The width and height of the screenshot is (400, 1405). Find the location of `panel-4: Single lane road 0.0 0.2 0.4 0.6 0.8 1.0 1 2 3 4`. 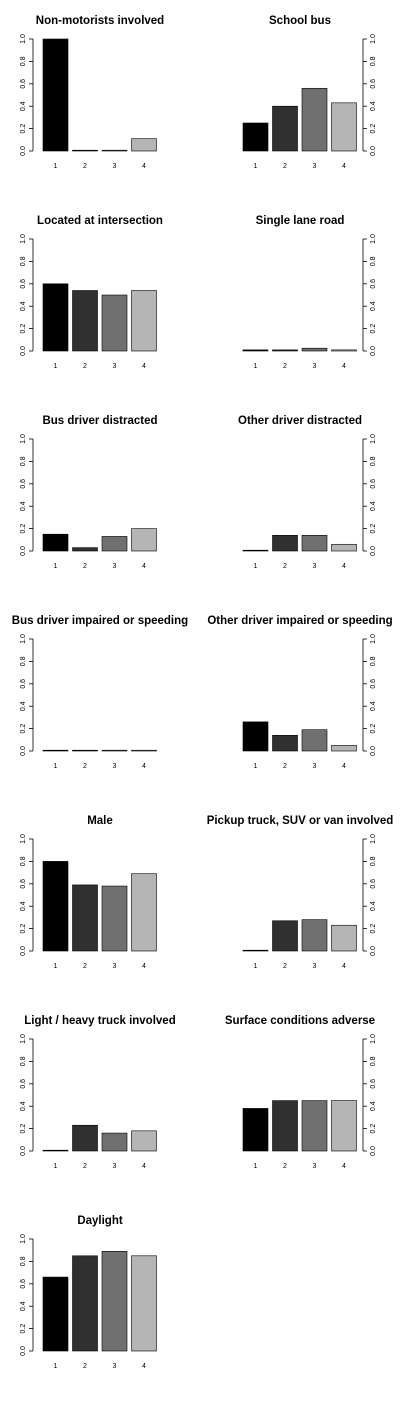

panel-4: Single lane road 0.0 0.2 0.4 0.6 0.8 1.0 1 2 3 4 is located at coordinates (309, 292).